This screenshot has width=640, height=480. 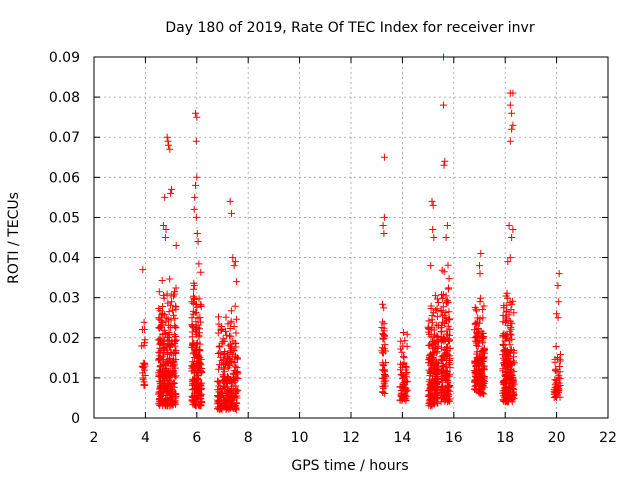 What do you see at coordinates (64, 98) in the screenshot?
I see `y-tick-label: 0.08` at bounding box center [64, 98].